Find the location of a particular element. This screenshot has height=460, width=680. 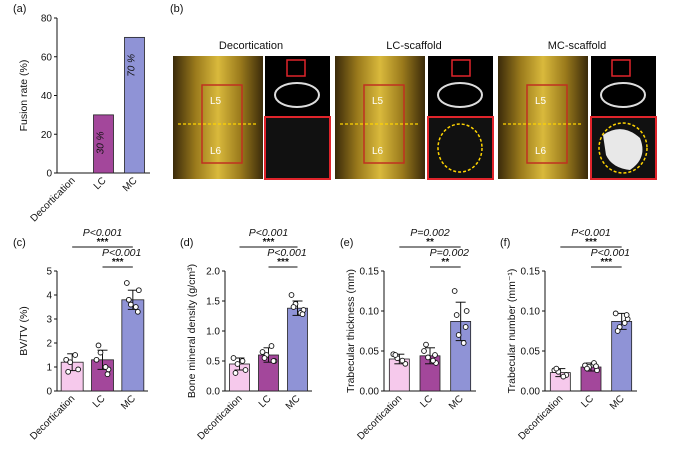

y-tick-label: 0.05 is located at coordinates (370, 352).